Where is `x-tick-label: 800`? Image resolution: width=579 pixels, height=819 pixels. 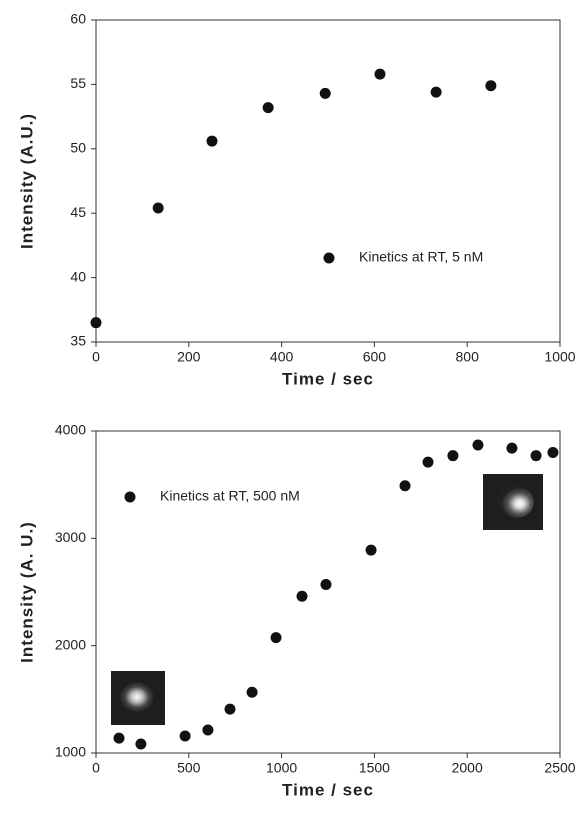
x-tick-label: 800 is located at coordinates (468, 357).